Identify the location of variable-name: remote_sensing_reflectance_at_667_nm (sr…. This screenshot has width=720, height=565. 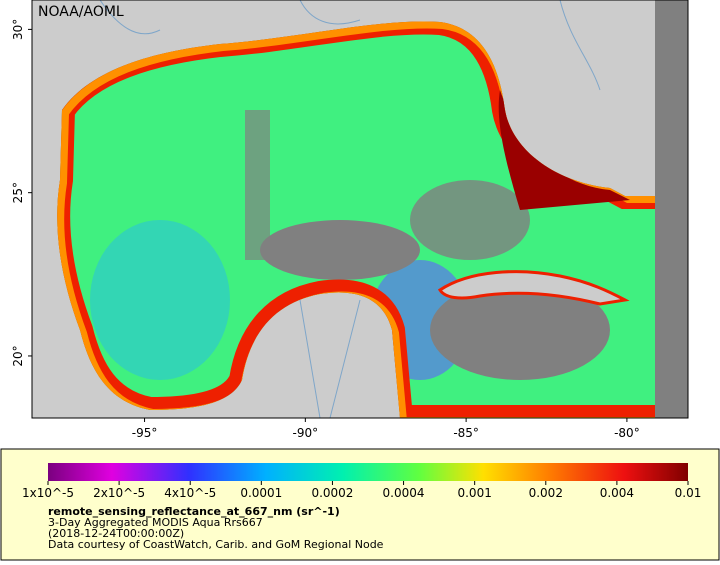
(194, 511).